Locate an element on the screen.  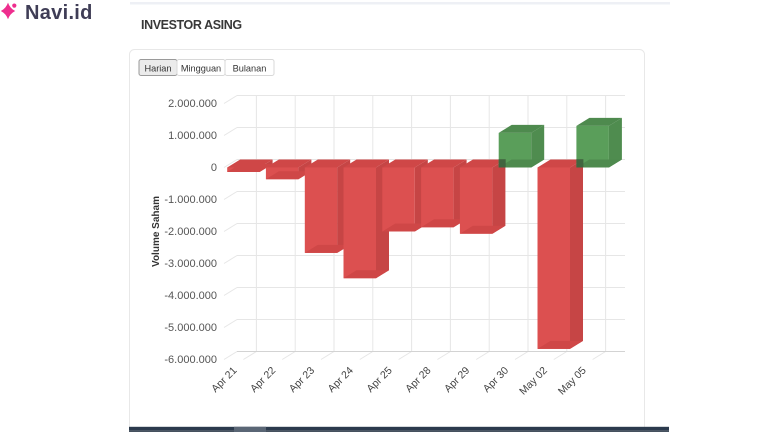
svg-text: Navi.id is located at coordinates (59, 13).